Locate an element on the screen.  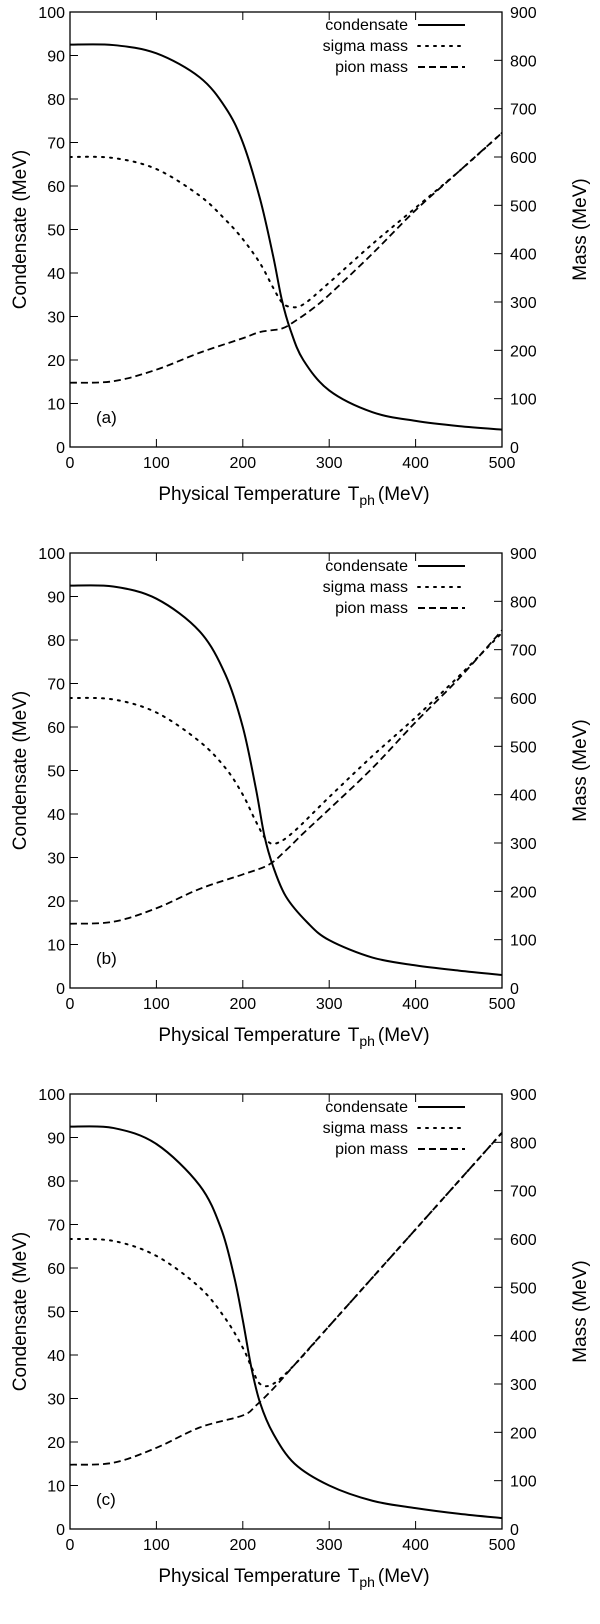
panel-label: (b) is located at coordinates (106, 958).